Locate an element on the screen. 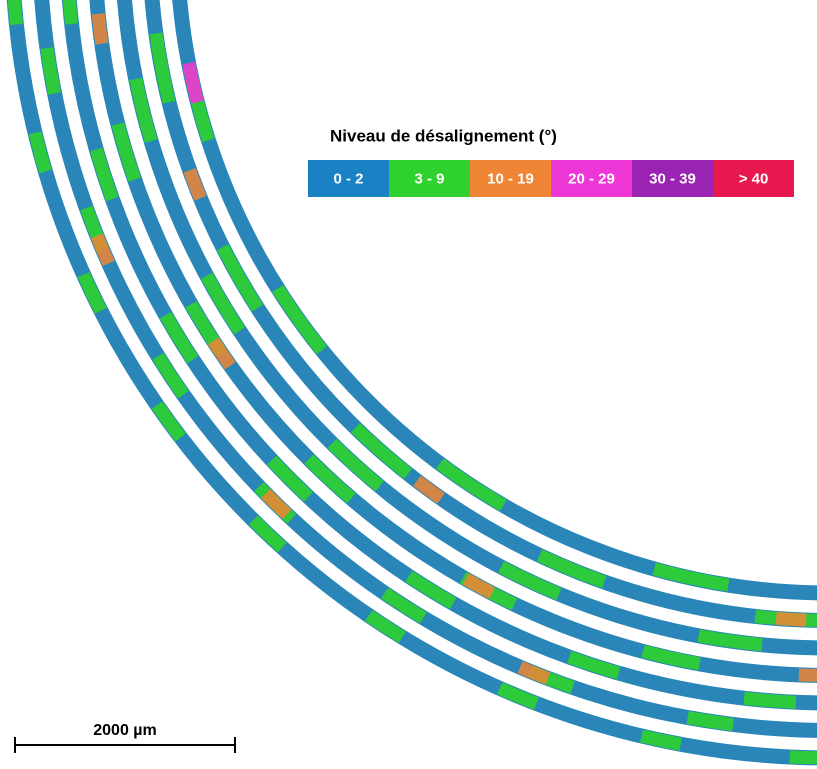  legend-label: > 40 is located at coordinates (754, 178).